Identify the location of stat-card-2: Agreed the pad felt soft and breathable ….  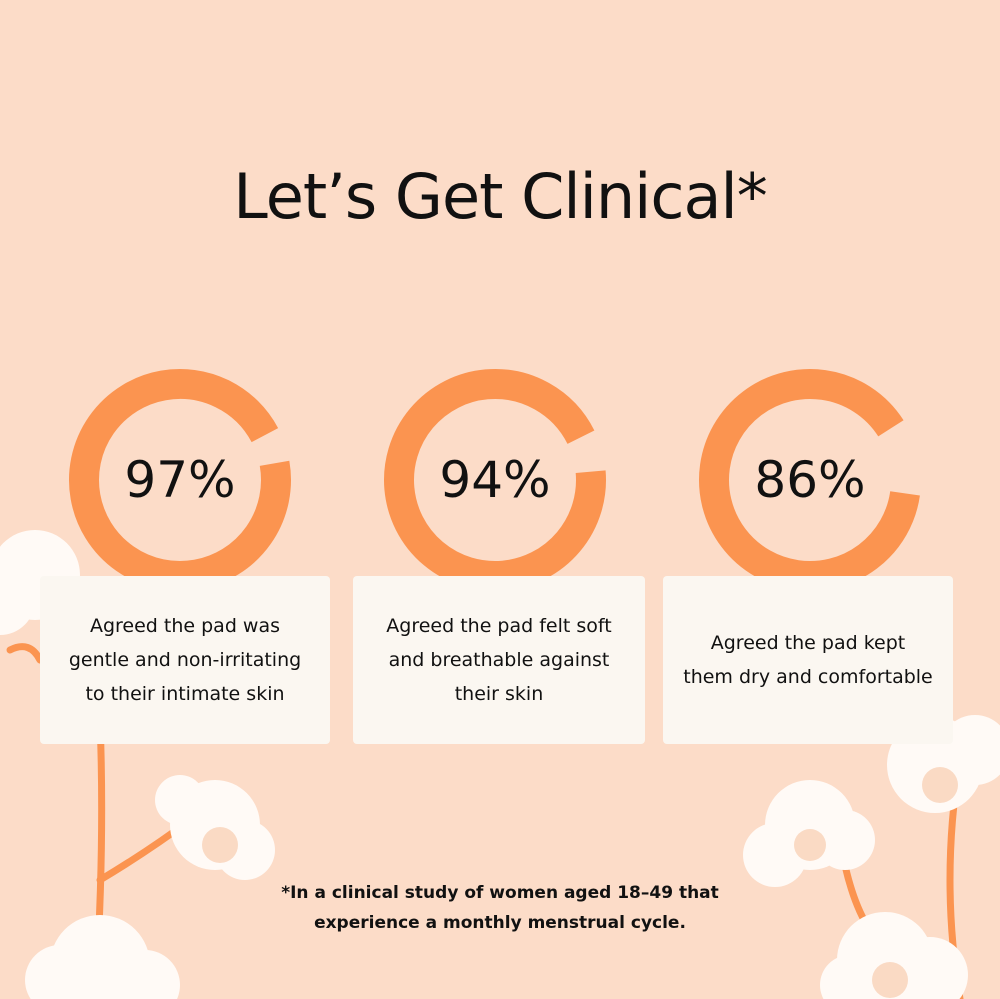
(499, 660).